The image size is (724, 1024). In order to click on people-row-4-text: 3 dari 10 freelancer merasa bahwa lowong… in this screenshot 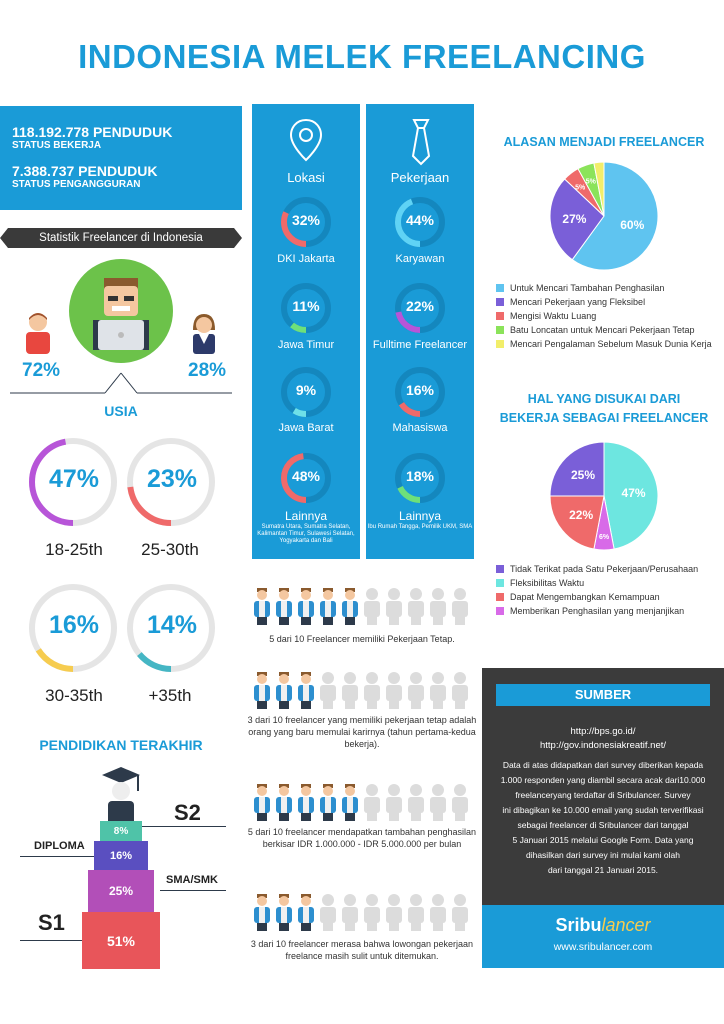, I will do `click(362, 950)`.